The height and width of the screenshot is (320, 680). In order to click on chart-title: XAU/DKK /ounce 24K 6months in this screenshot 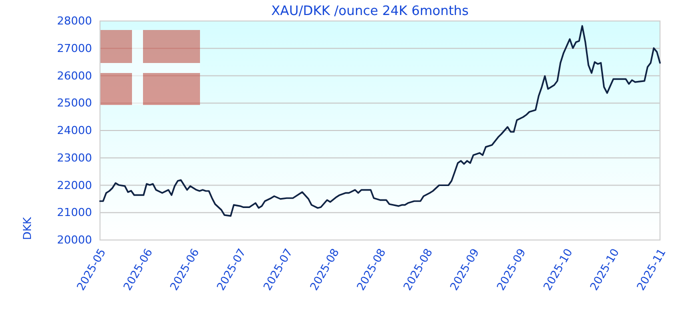, I will do `click(370, 11)`.